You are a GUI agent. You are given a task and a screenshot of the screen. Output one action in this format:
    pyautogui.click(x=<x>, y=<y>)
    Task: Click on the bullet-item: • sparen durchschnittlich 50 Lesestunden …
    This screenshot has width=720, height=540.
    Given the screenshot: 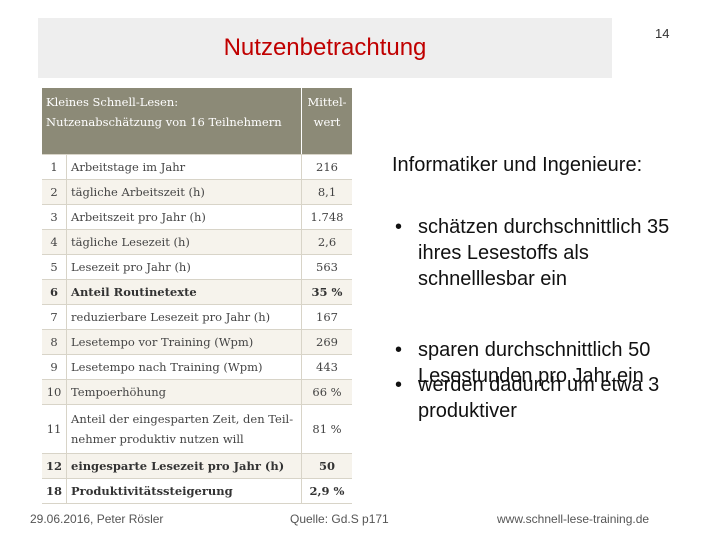 What is the action you would take?
    pyautogui.click(x=545, y=363)
    